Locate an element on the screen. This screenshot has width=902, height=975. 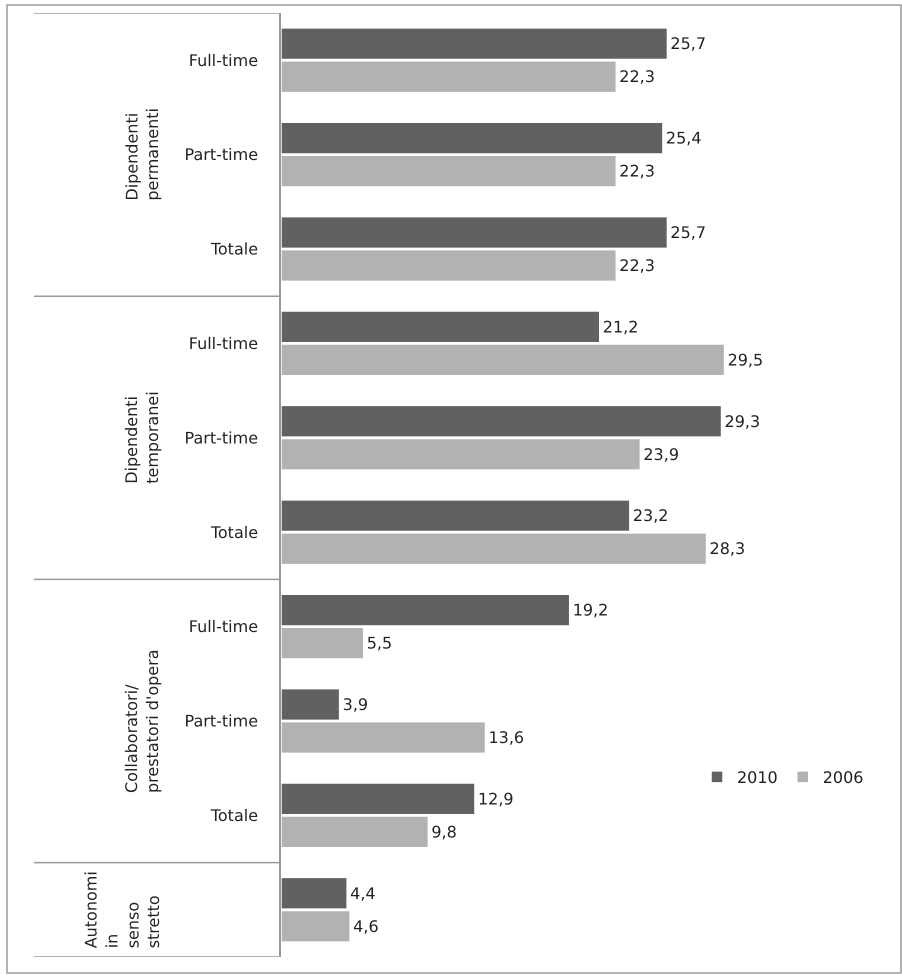
data-label: 21,2 is located at coordinates (620, 326).